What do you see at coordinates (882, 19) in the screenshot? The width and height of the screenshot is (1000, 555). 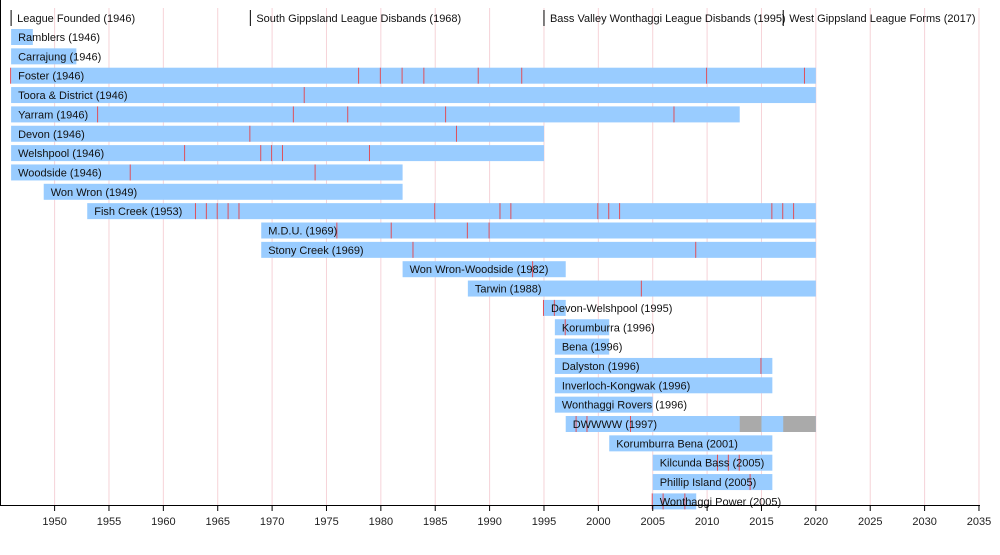 I see `event-label: West Gippsland League Forms (2017)` at bounding box center [882, 19].